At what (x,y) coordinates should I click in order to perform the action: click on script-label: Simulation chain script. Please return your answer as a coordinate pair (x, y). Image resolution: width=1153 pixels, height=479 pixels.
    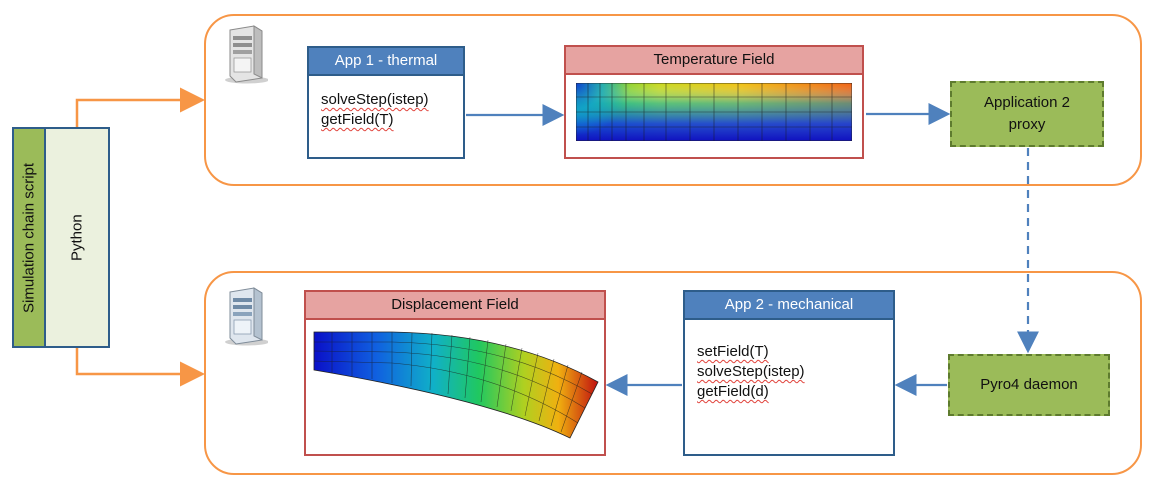
    Looking at the image, I should click on (29, 237).